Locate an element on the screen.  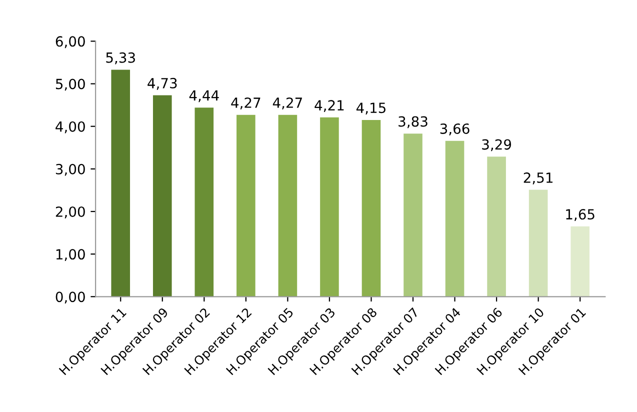
y-tick-label: 6,00 is located at coordinates (70, 42).